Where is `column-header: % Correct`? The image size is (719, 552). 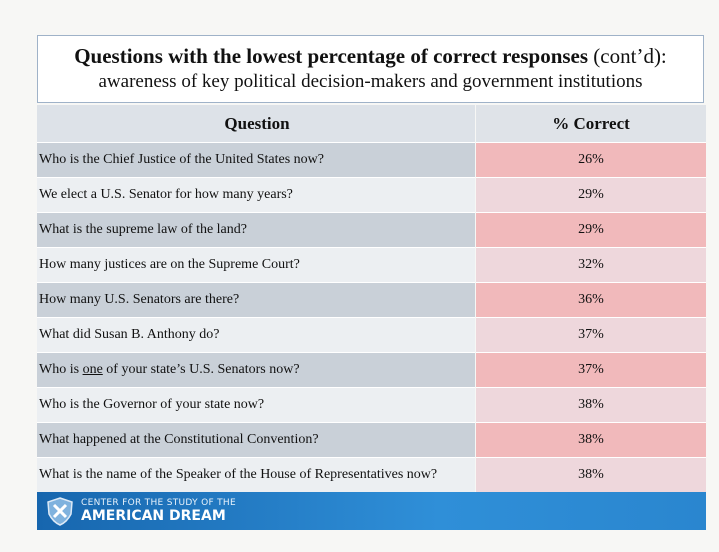 column-header: % Correct is located at coordinates (591, 124).